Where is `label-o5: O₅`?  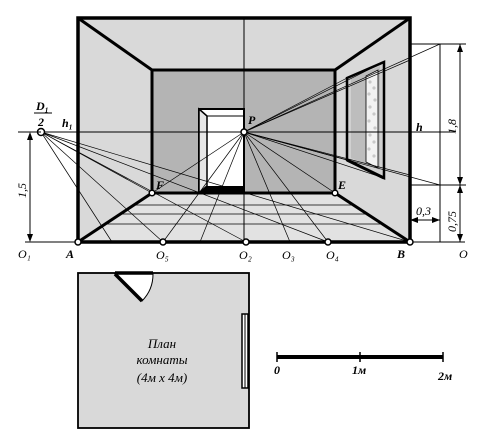
label-o5: O₅ is located at coordinates (162, 255).